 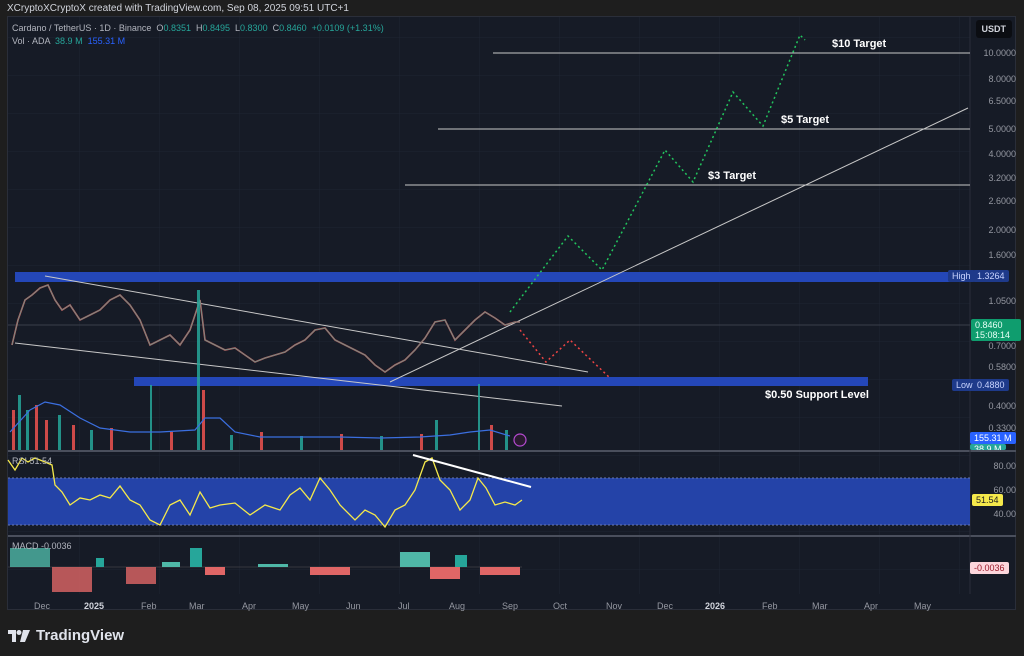 I want to click on rsi-tick: 40.00, so click(x=1004, y=514).